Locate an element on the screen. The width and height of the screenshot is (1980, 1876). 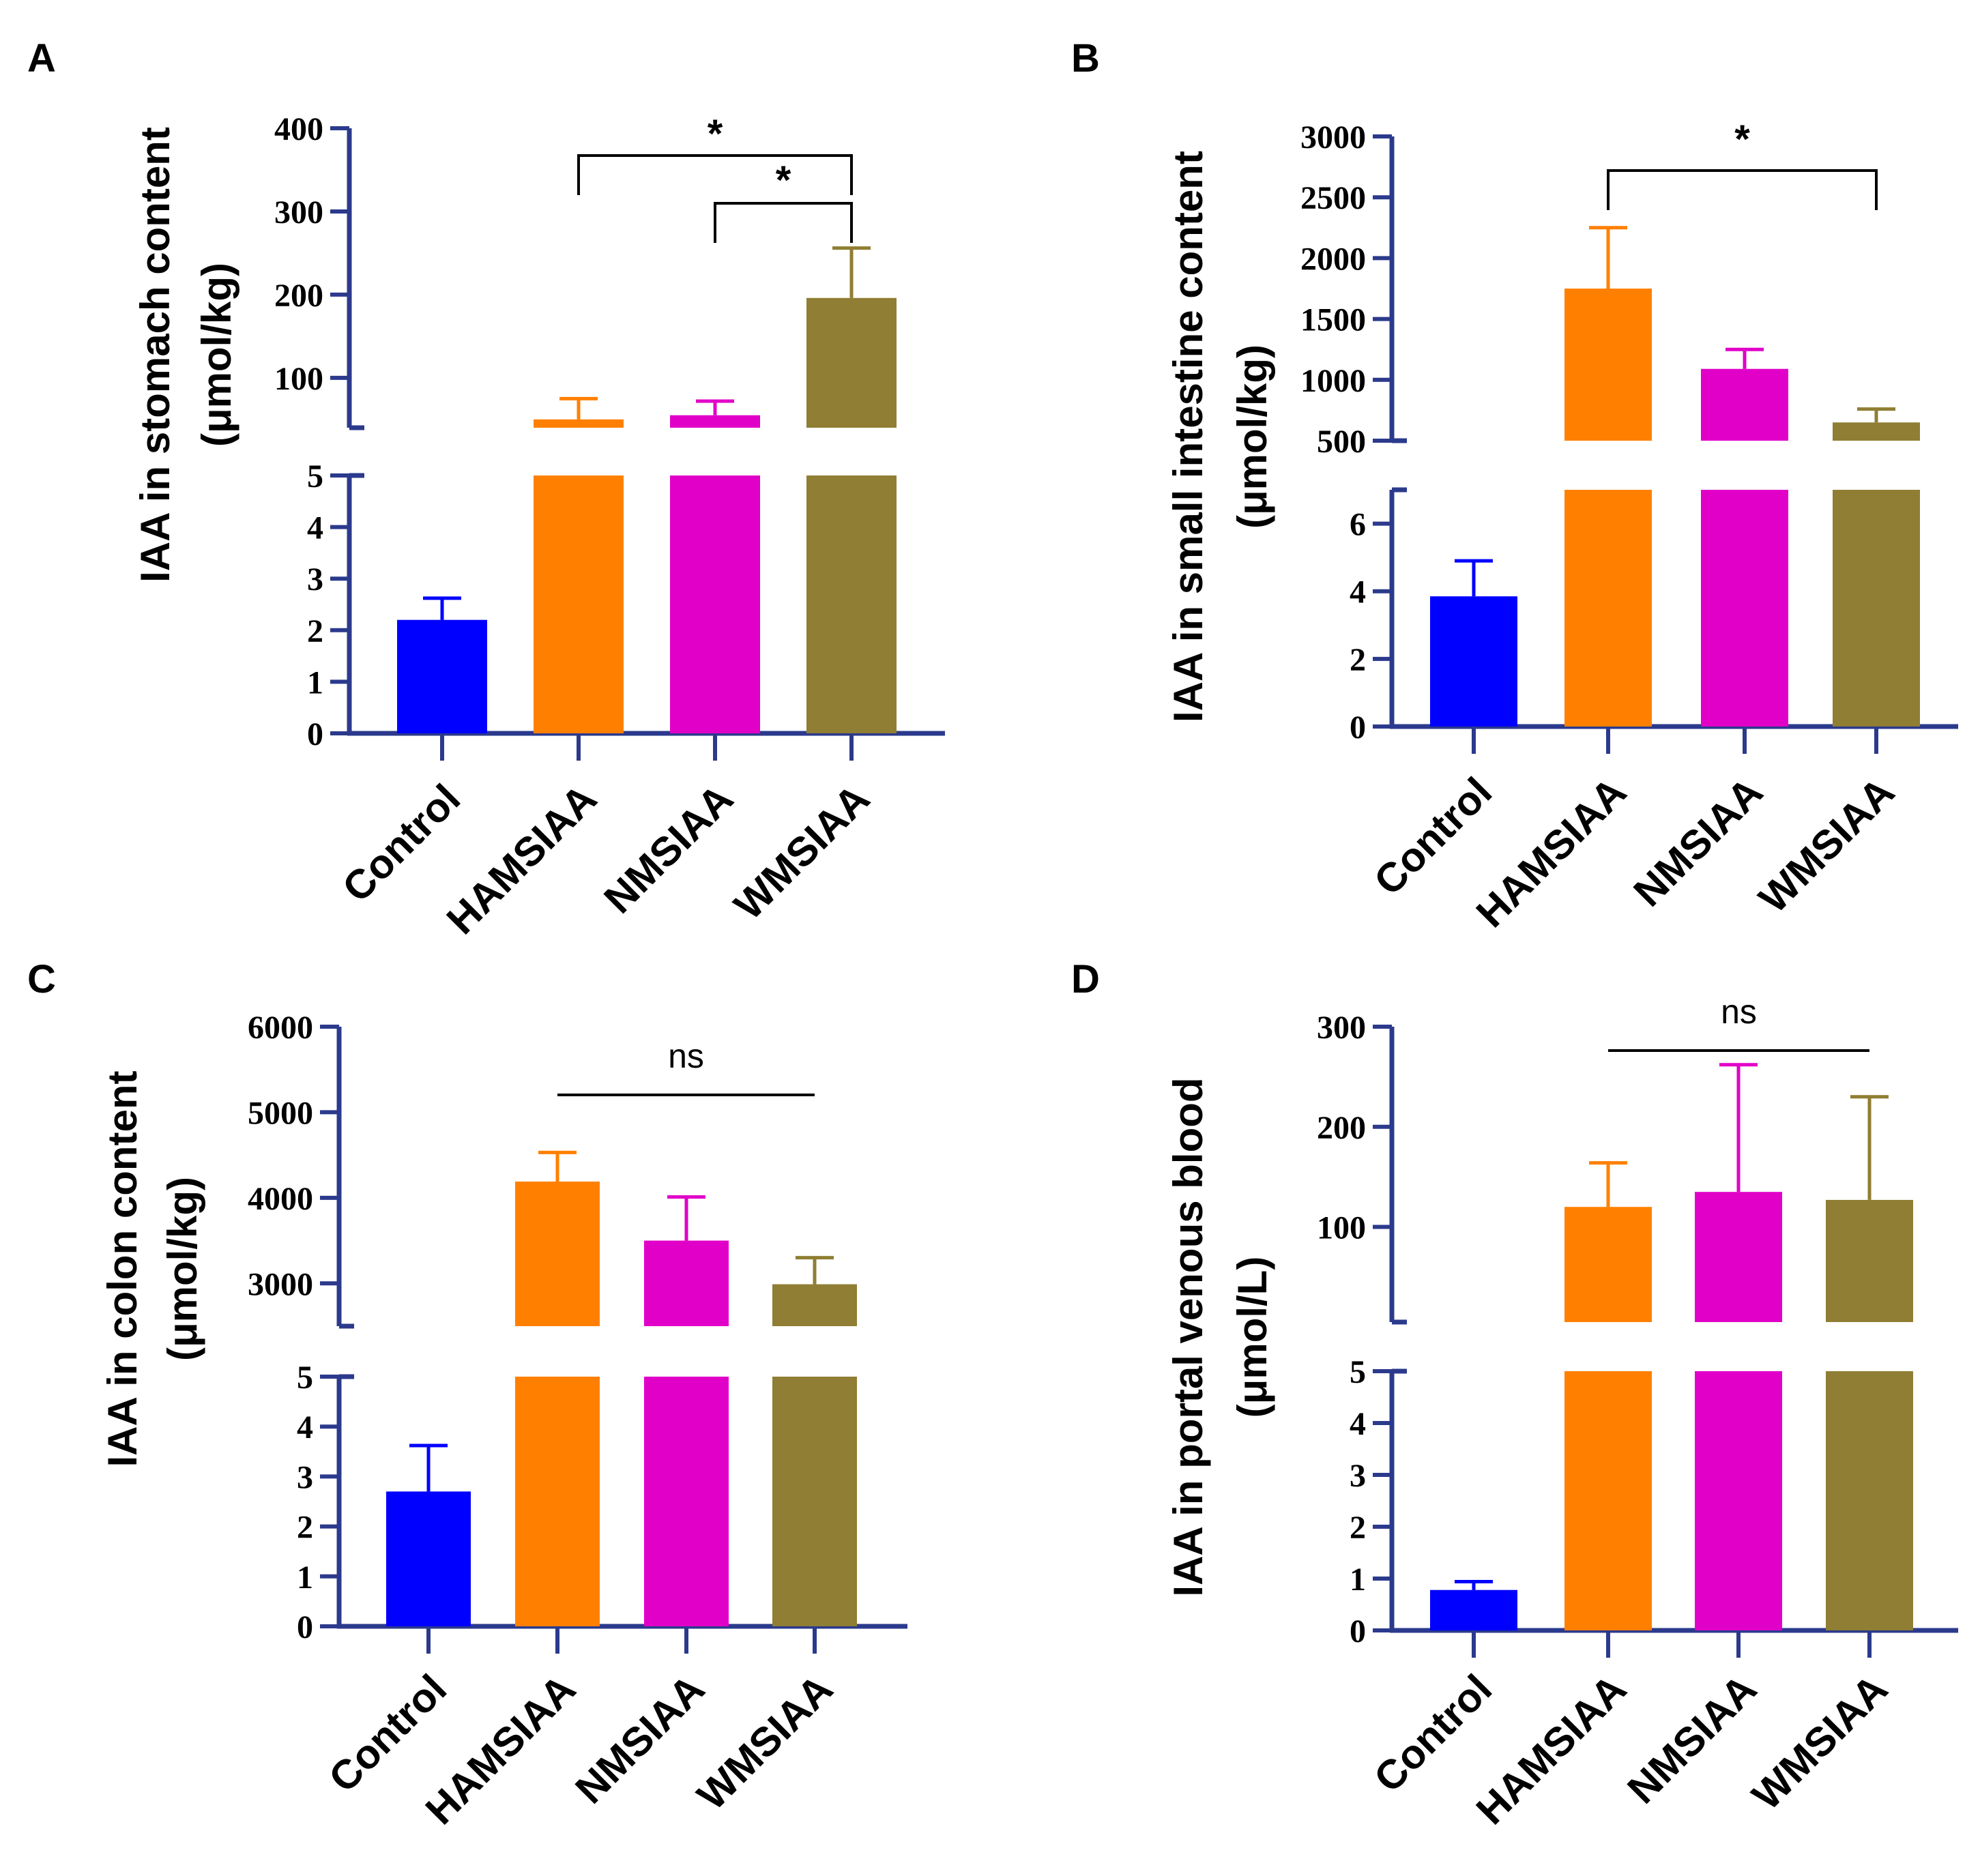
y-tick-label: 4000 is located at coordinates (280, 1199).